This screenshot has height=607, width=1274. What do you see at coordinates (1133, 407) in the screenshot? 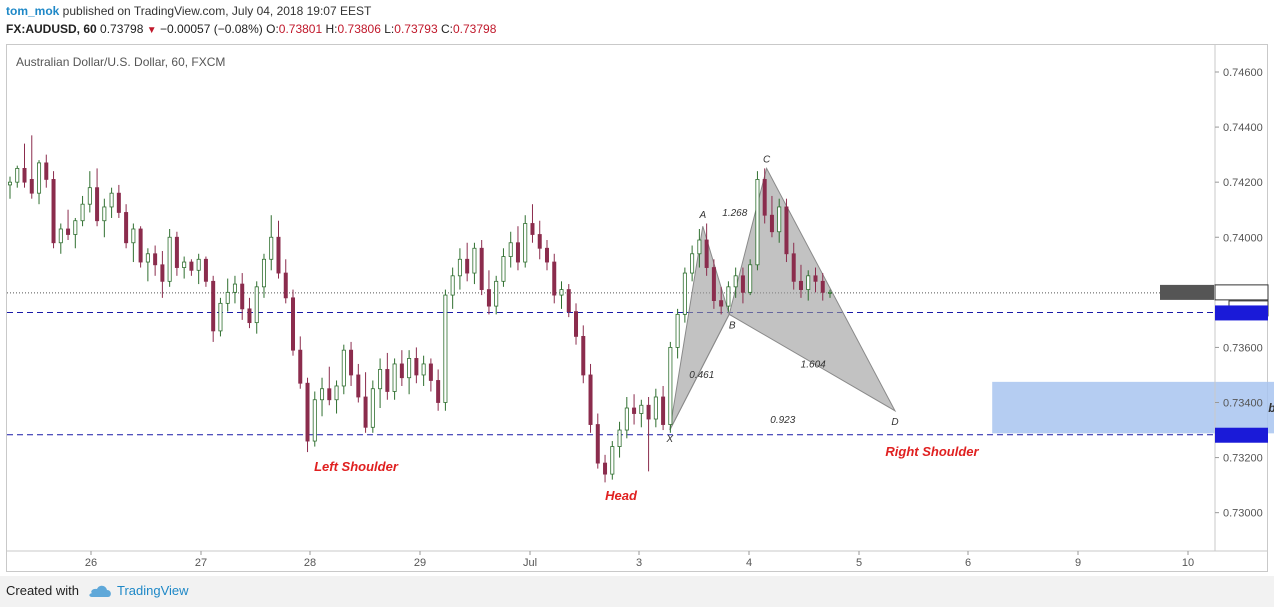
I see `buy-level-zone` at bounding box center [1133, 407].